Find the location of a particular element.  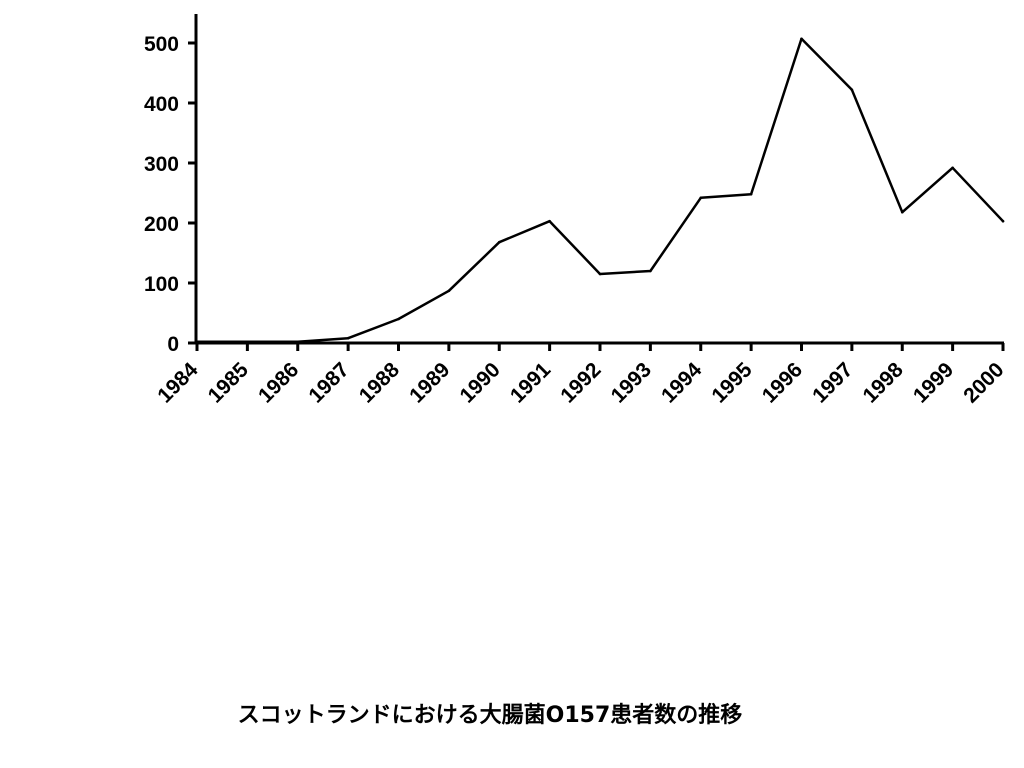

x-tick-label: 1991 is located at coordinates (531, 383).